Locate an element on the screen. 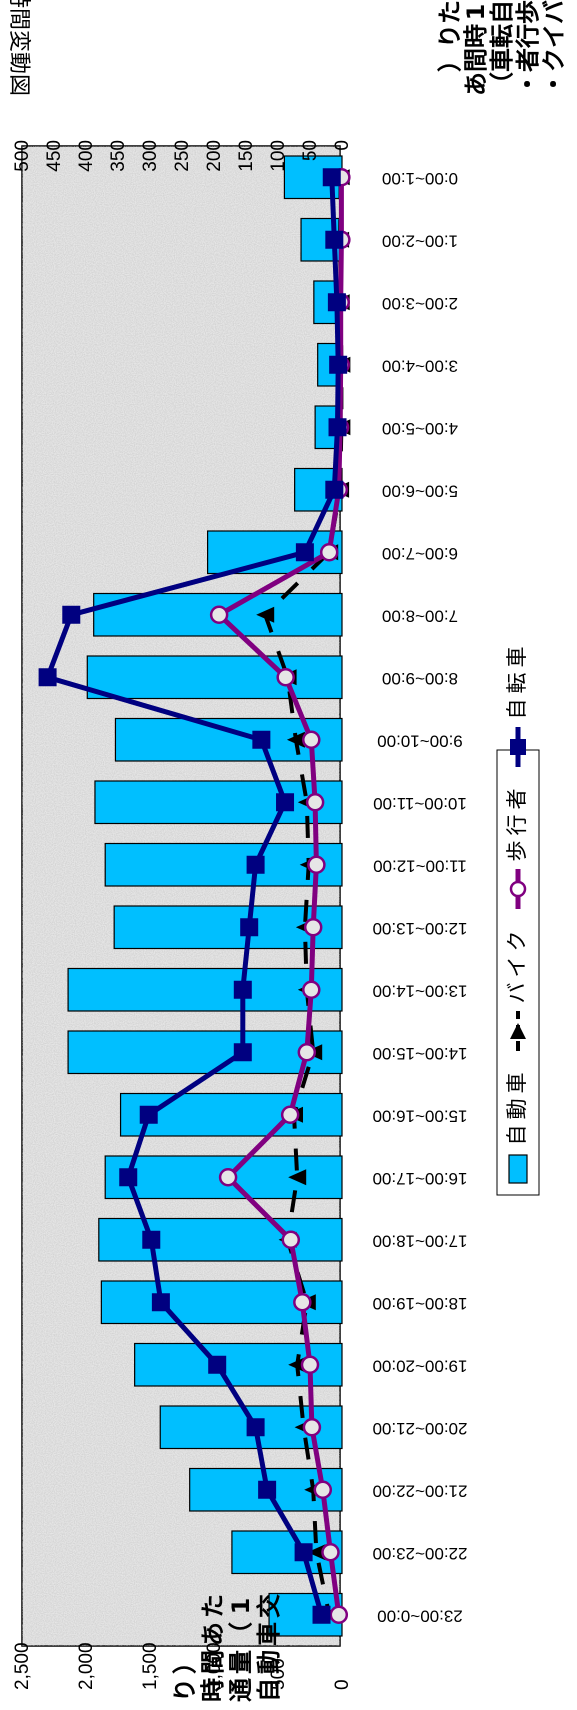 The height and width of the screenshot is (1710, 577). axis-title-char: 量 is located at coordinates (241, 1662).